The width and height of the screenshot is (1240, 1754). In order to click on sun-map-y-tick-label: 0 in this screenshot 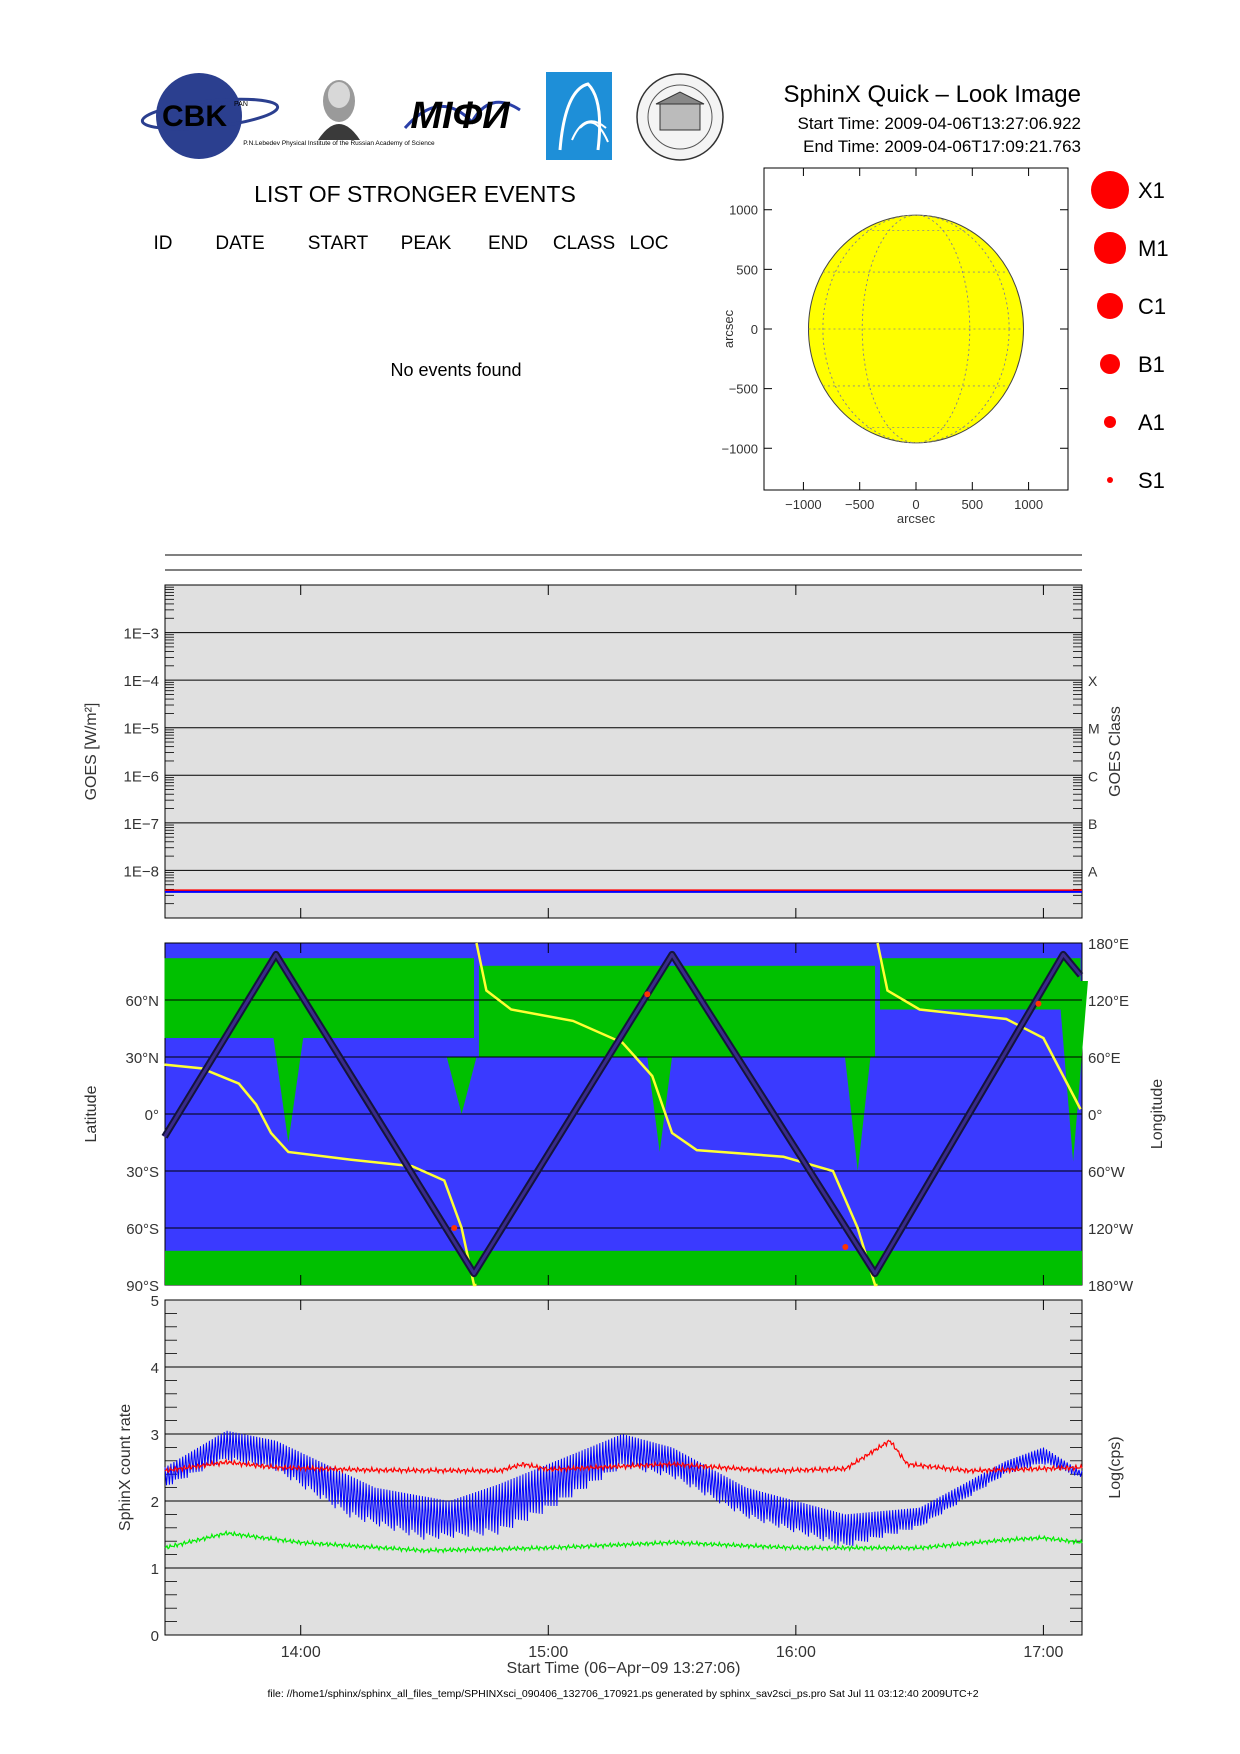, I will do `click(754, 329)`.